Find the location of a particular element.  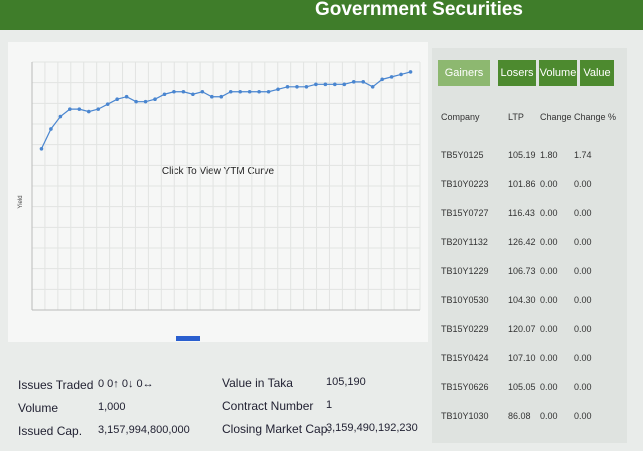

cell-value: 126.42 is located at coordinates (522, 242).